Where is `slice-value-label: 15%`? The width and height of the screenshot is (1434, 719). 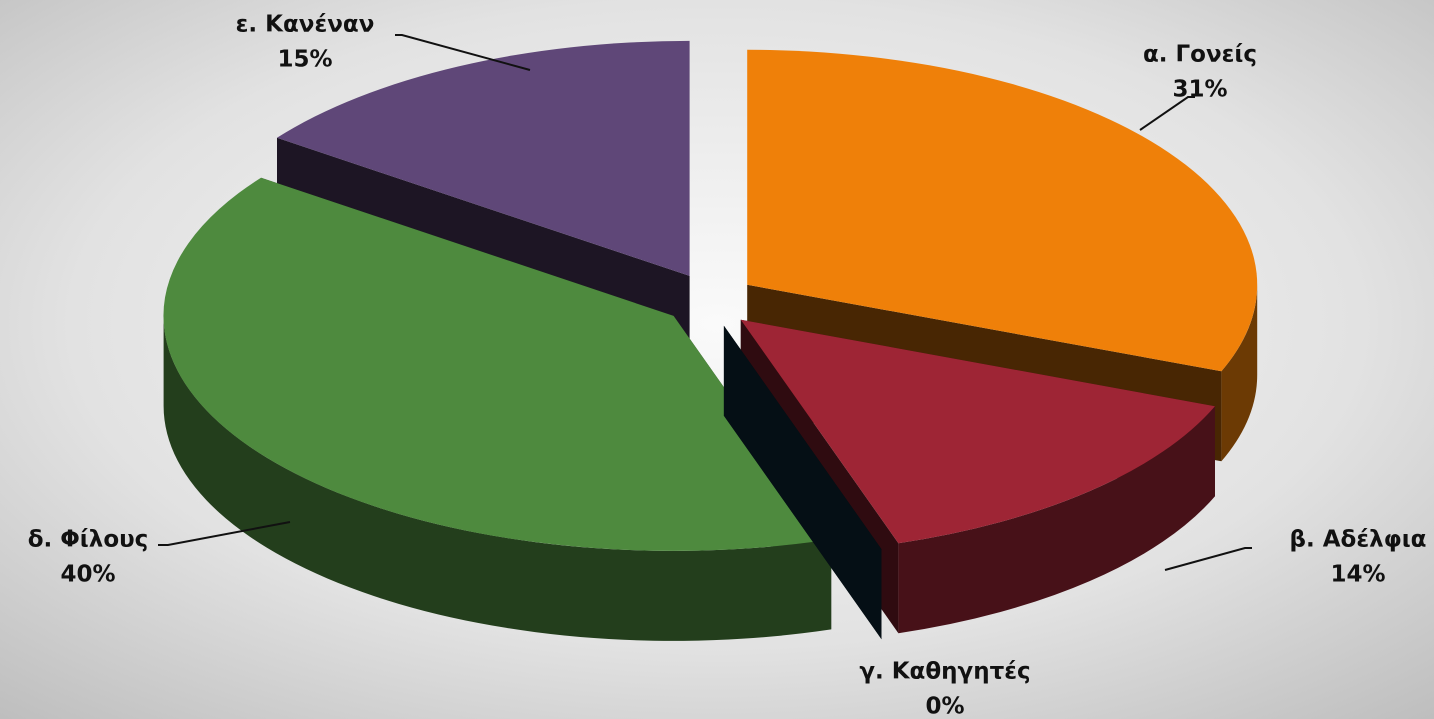
slice-value-label: 15% is located at coordinates (304, 60).